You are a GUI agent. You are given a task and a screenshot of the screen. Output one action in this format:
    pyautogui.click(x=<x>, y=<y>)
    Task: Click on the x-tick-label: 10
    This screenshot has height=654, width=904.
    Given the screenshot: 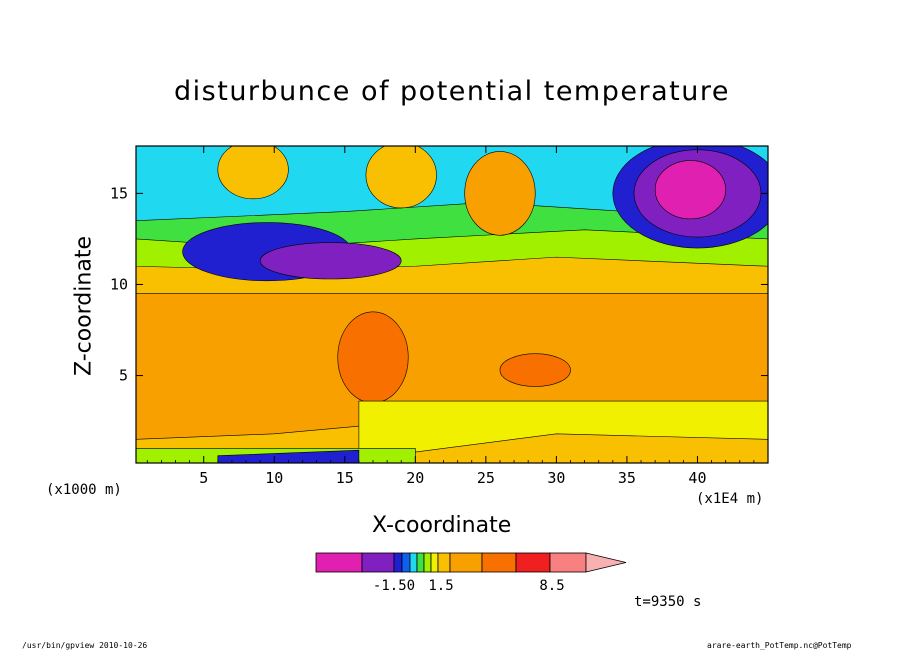 What is the action you would take?
    pyautogui.click(x=274, y=478)
    